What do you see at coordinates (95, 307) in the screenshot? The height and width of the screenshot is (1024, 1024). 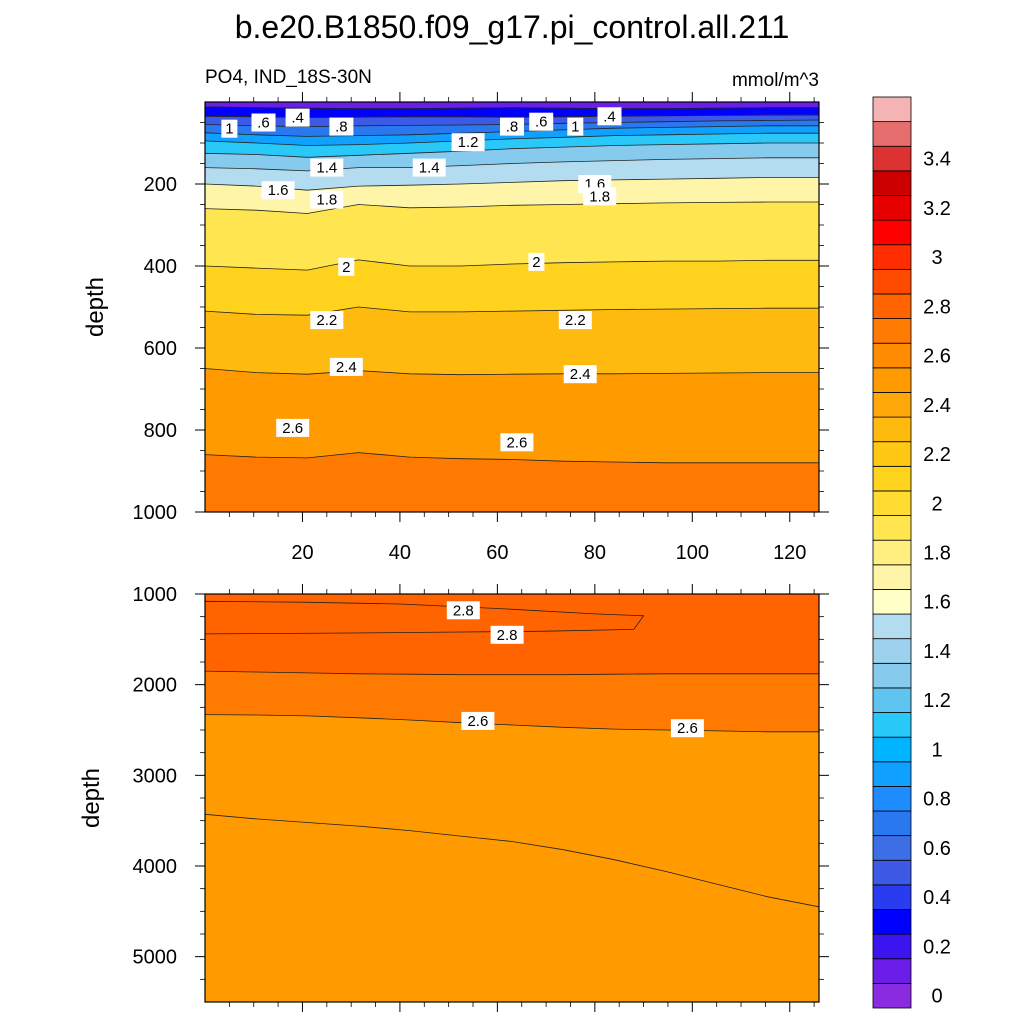 I see `upper-y-axis-label: depth` at bounding box center [95, 307].